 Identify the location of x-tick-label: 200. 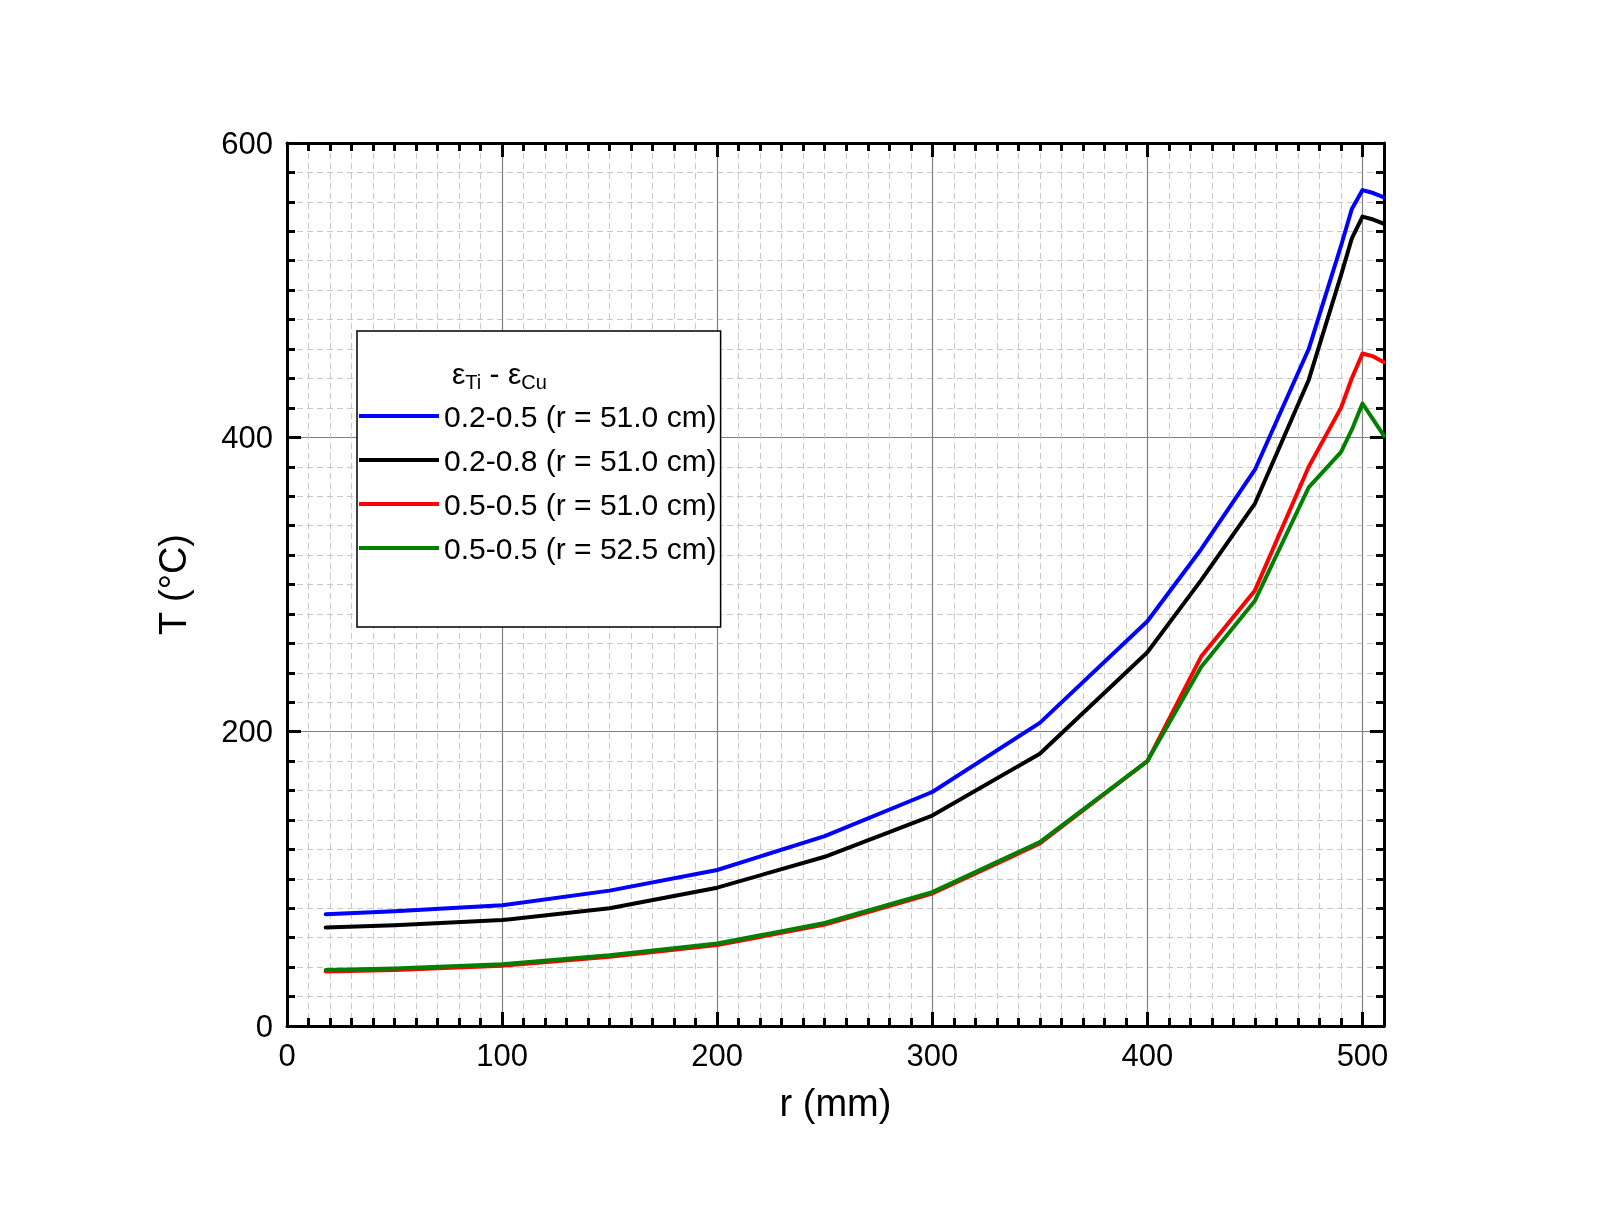
(717, 1055).